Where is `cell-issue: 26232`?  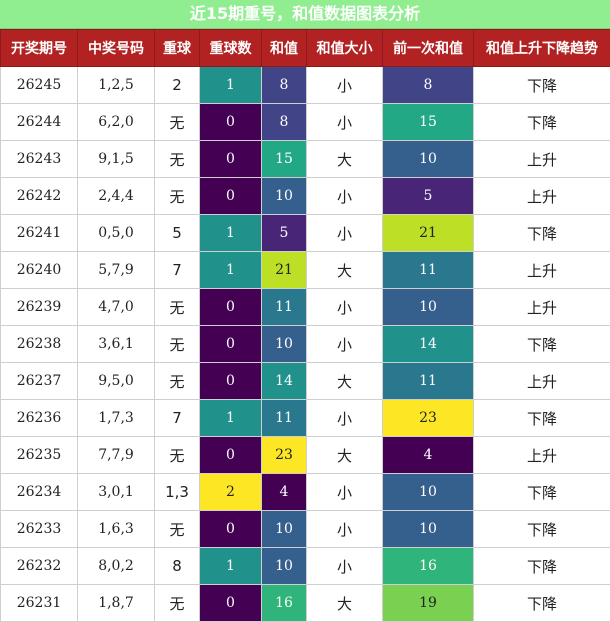 cell-issue: 26232 is located at coordinates (39, 566).